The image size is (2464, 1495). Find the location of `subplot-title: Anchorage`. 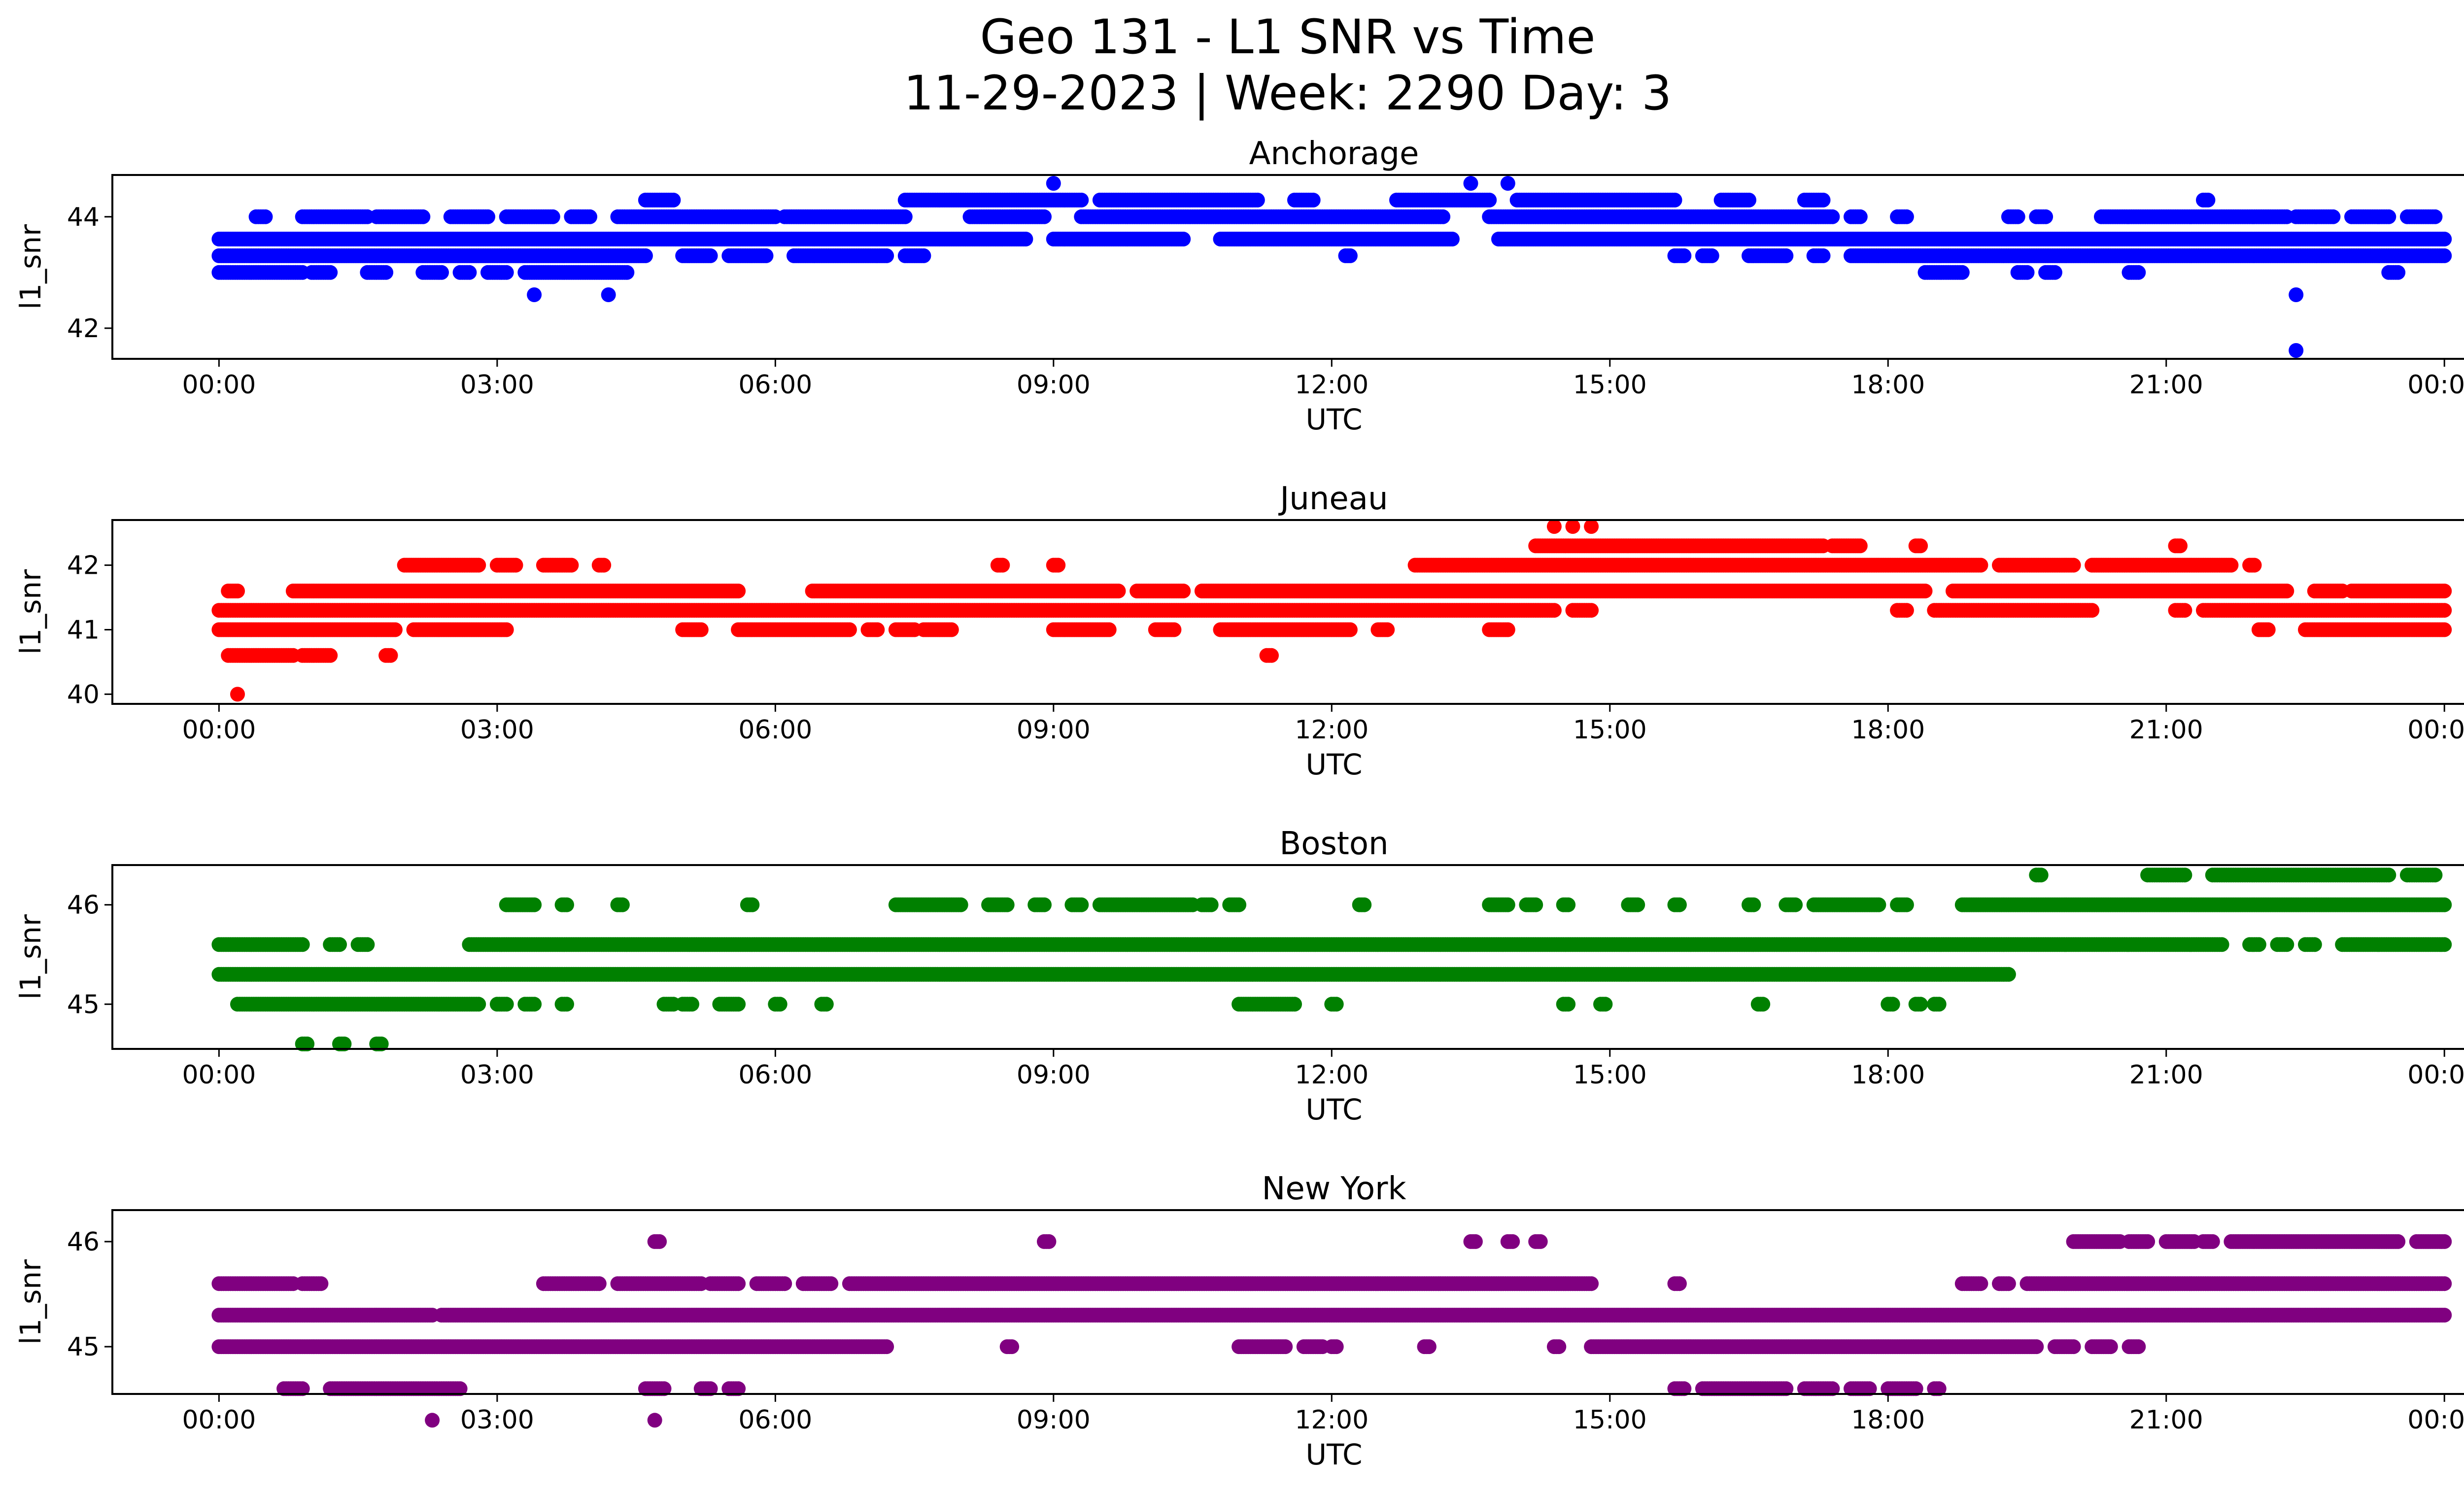

subplot-title: Anchorage is located at coordinates (1334, 154).